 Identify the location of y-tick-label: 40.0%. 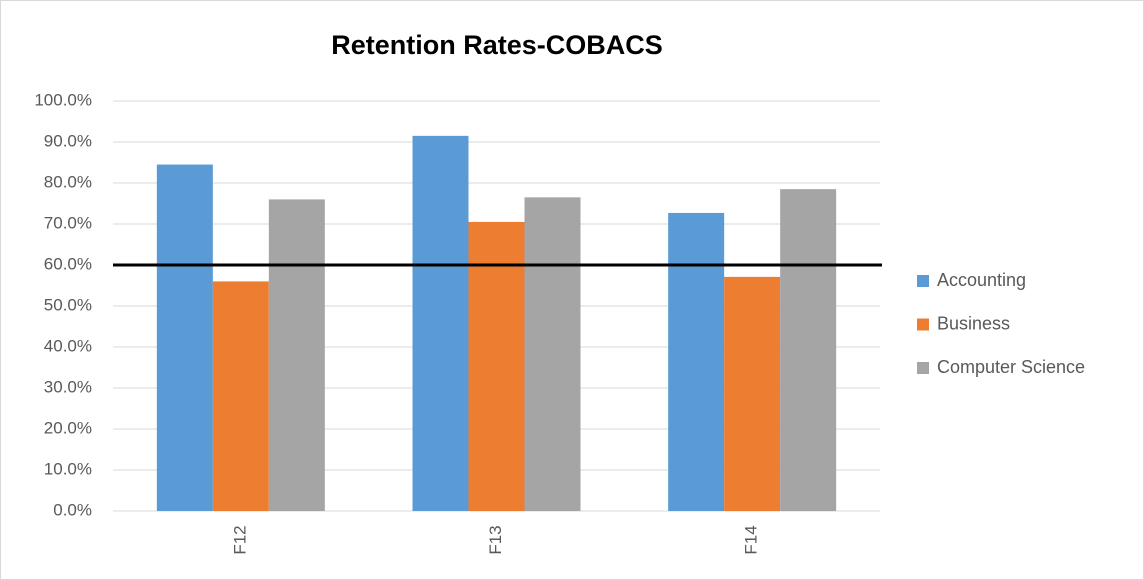
(68, 345).